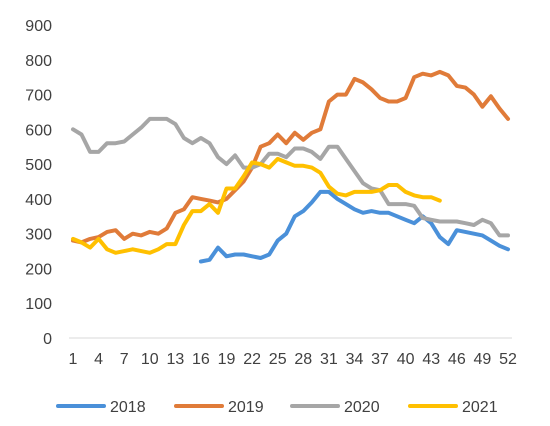  What do you see at coordinates (128, 407) in the screenshot?
I see `legend-label-2018: 2018` at bounding box center [128, 407].